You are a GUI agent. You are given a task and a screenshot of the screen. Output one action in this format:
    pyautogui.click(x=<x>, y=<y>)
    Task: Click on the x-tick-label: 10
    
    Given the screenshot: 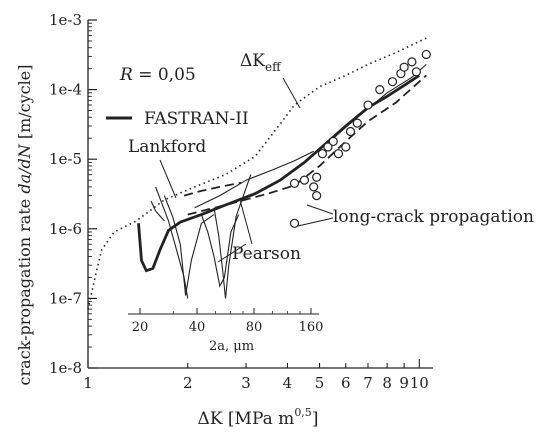 What is the action you would take?
    pyautogui.click(x=419, y=383)
    